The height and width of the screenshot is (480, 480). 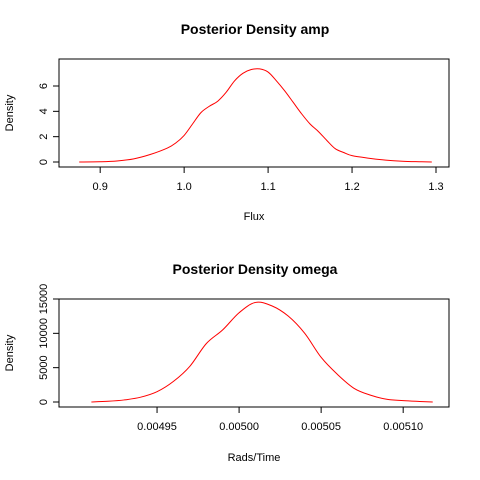 I want to click on x-tick-label: 1.1, so click(x=267, y=187).